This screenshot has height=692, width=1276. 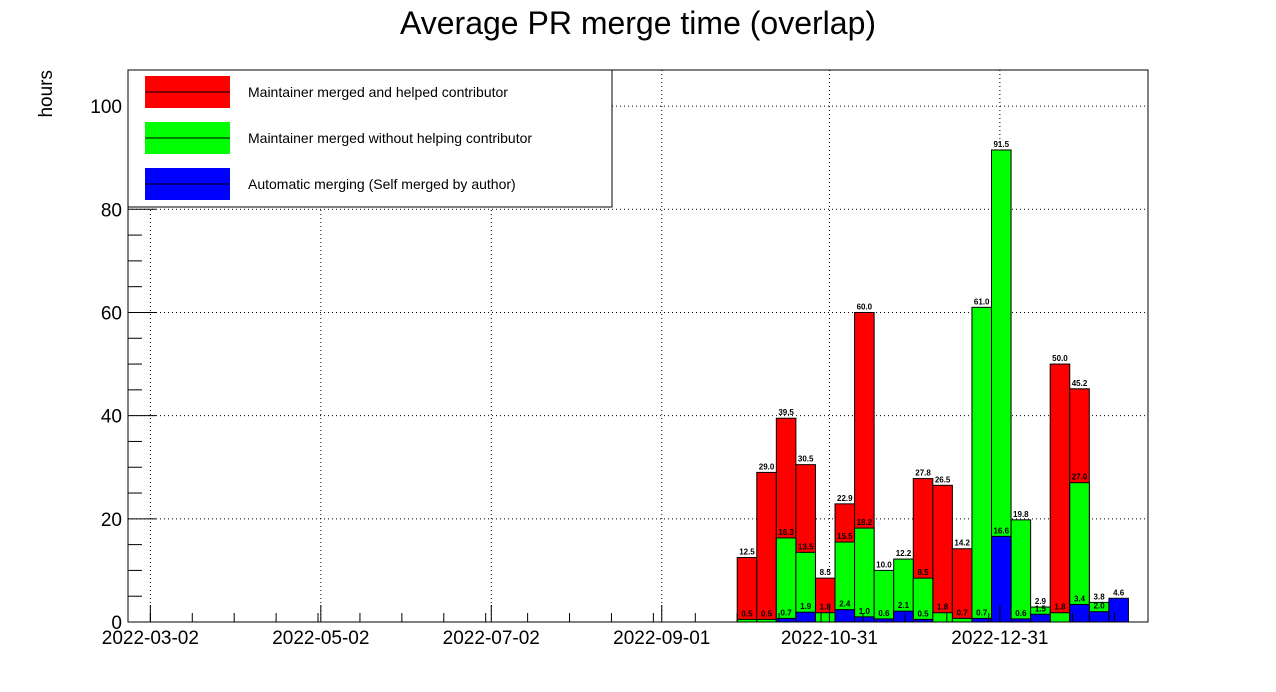 What do you see at coordinates (747, 552) in the screenshot?
I see `data-label: 12.5` at bounding box center [747, 552].